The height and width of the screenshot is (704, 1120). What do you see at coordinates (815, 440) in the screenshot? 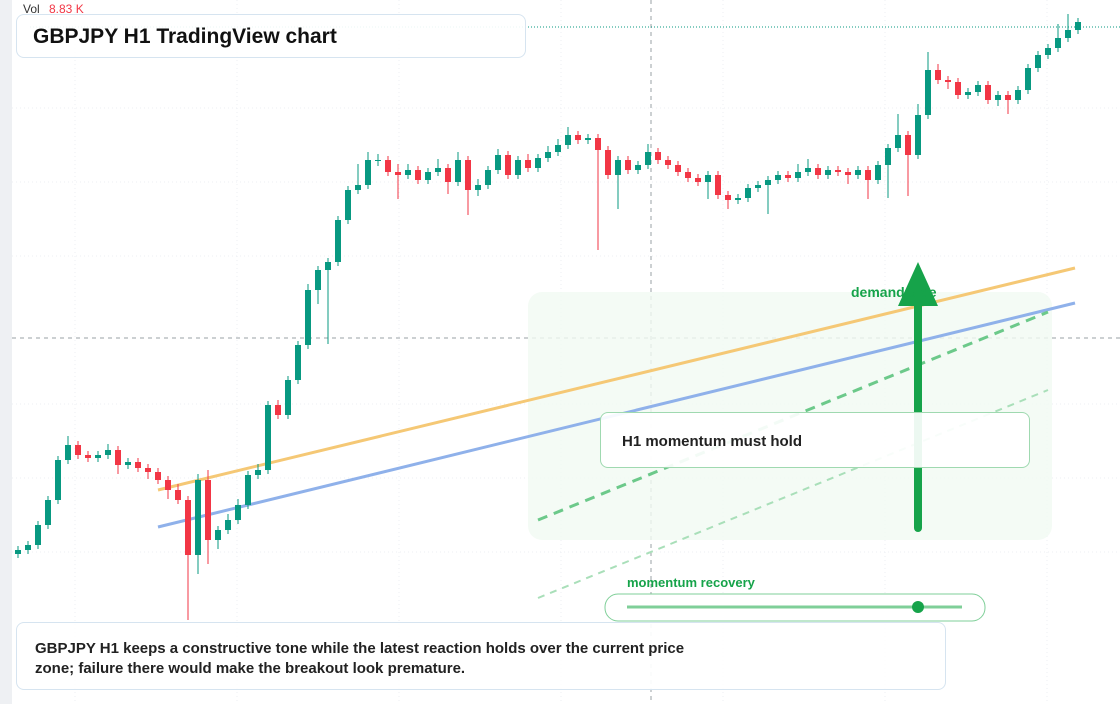
I see `momentum-box: H1 momentum must hold` at bounding box center [815, 440].